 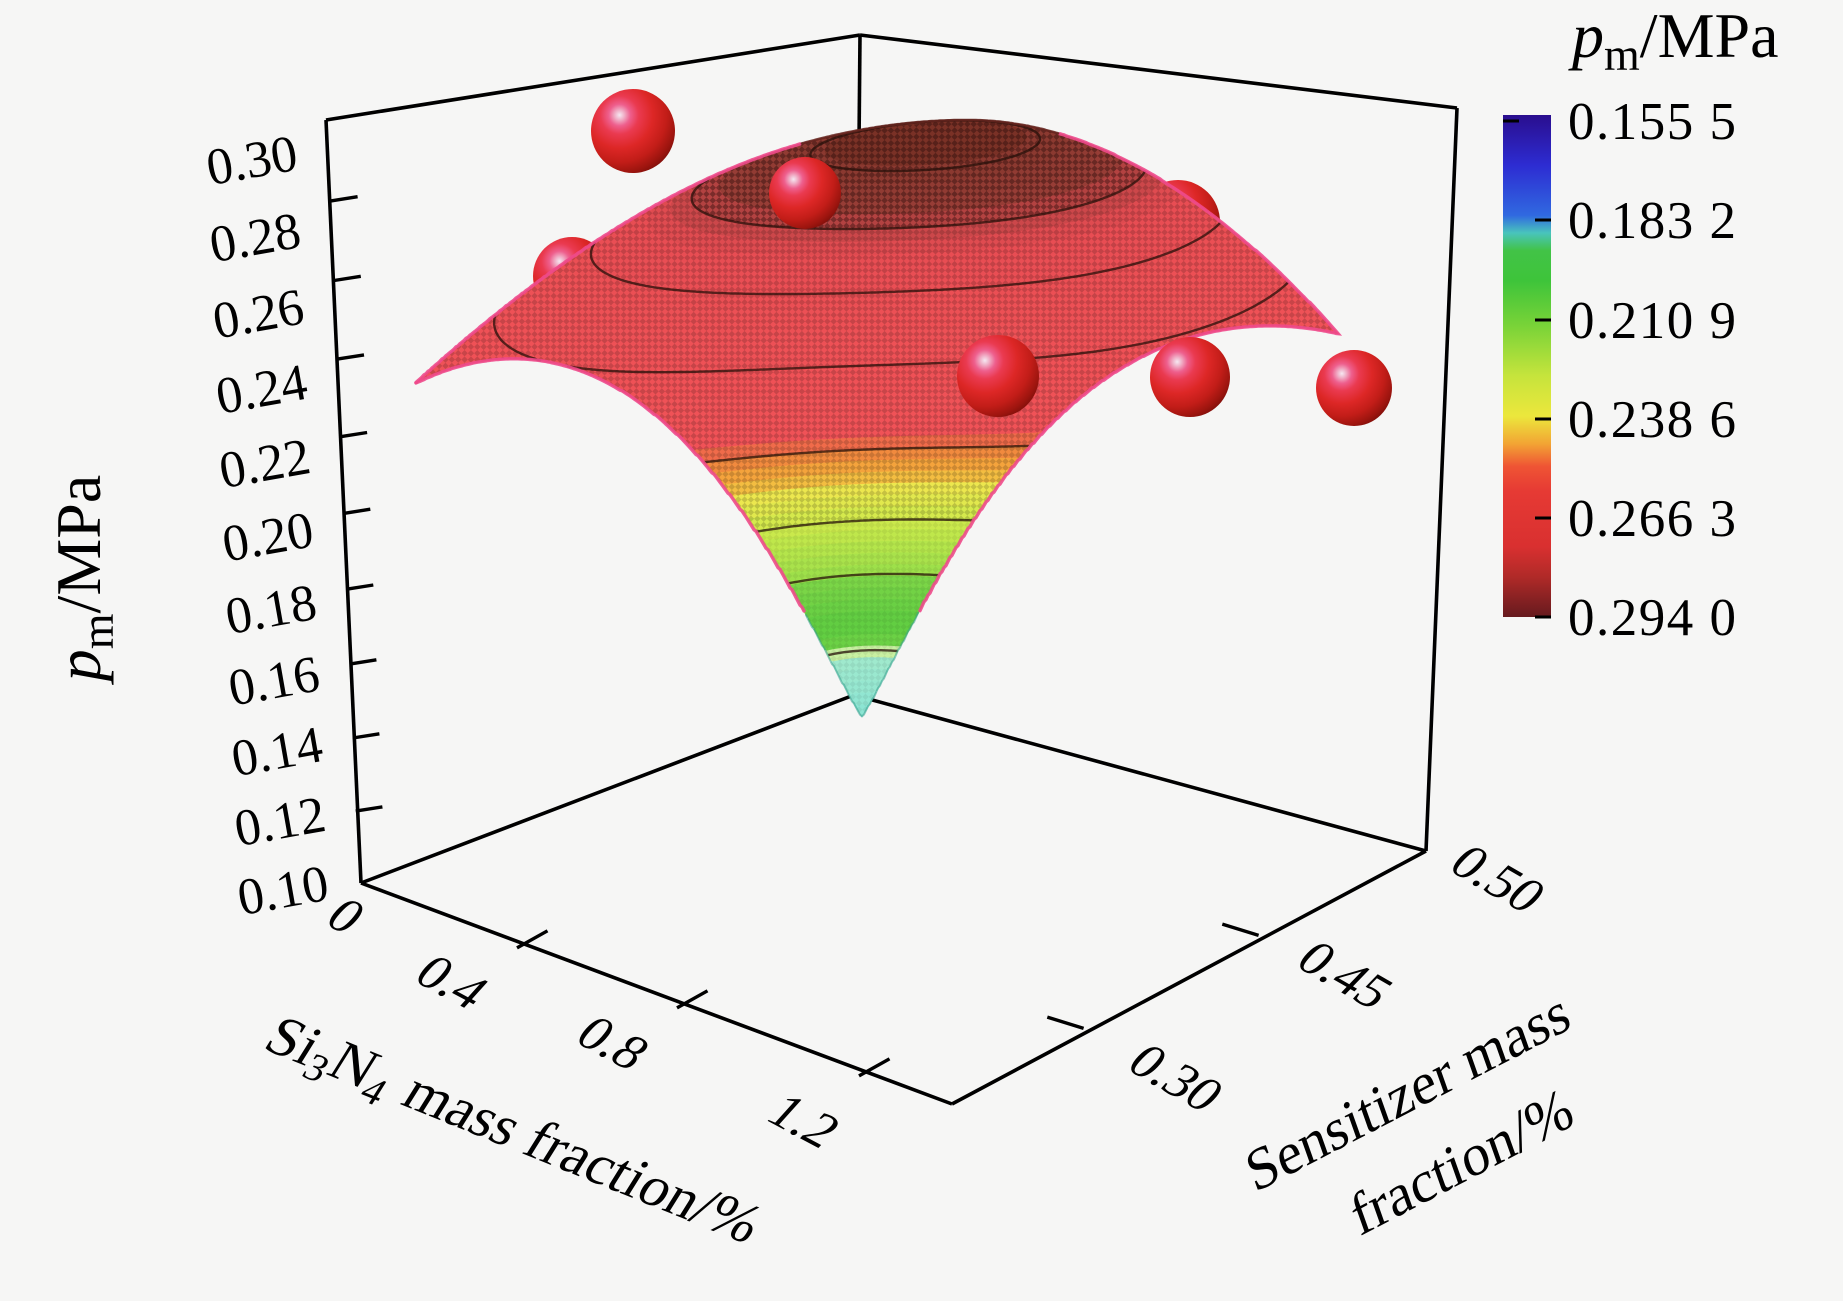 I want to click on svg-text: 0.266 3, so click(x=1653, y=519).